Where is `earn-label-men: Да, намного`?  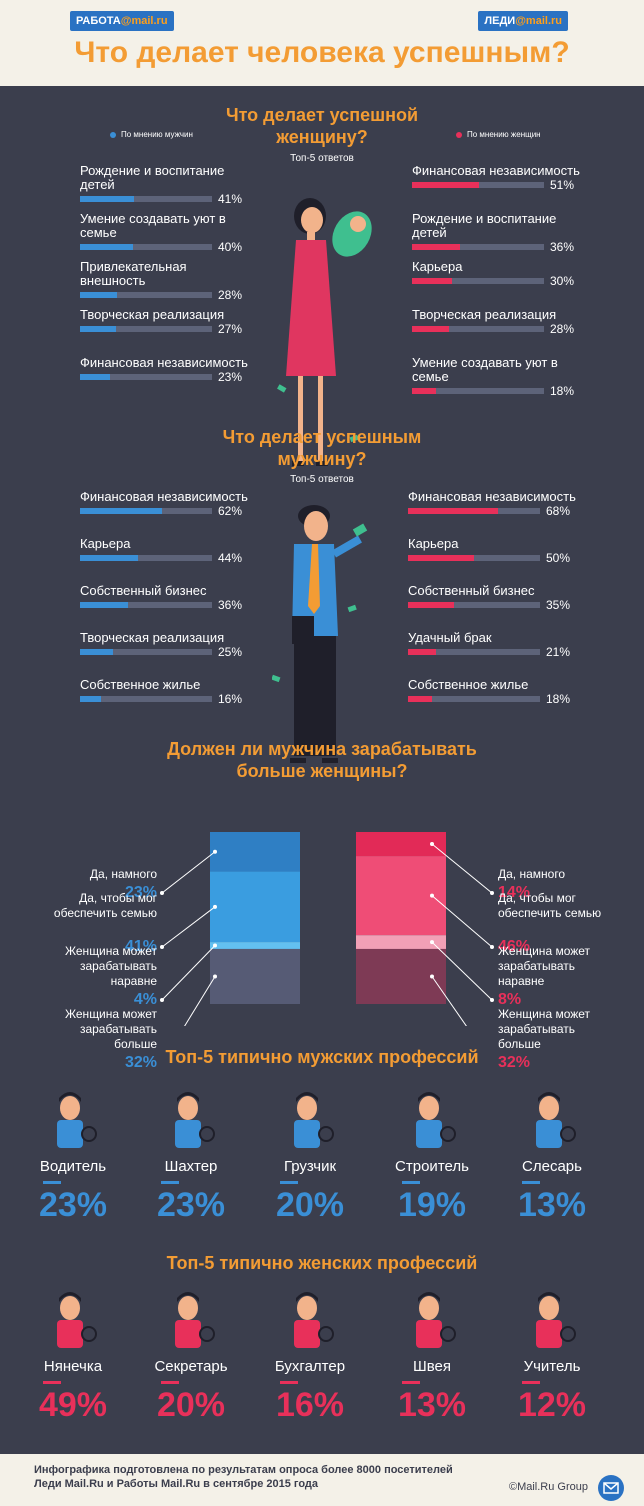 earn-label-men: Да, намного is located at coordinates (123, 874).